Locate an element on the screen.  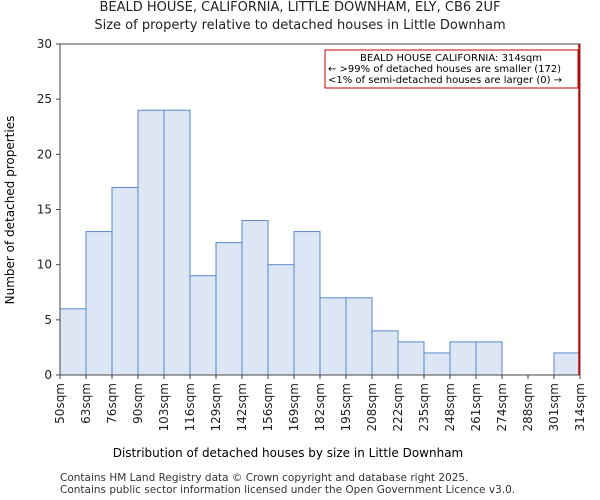
x-tick-label: 90sqm is located at coordinates (138, 403).